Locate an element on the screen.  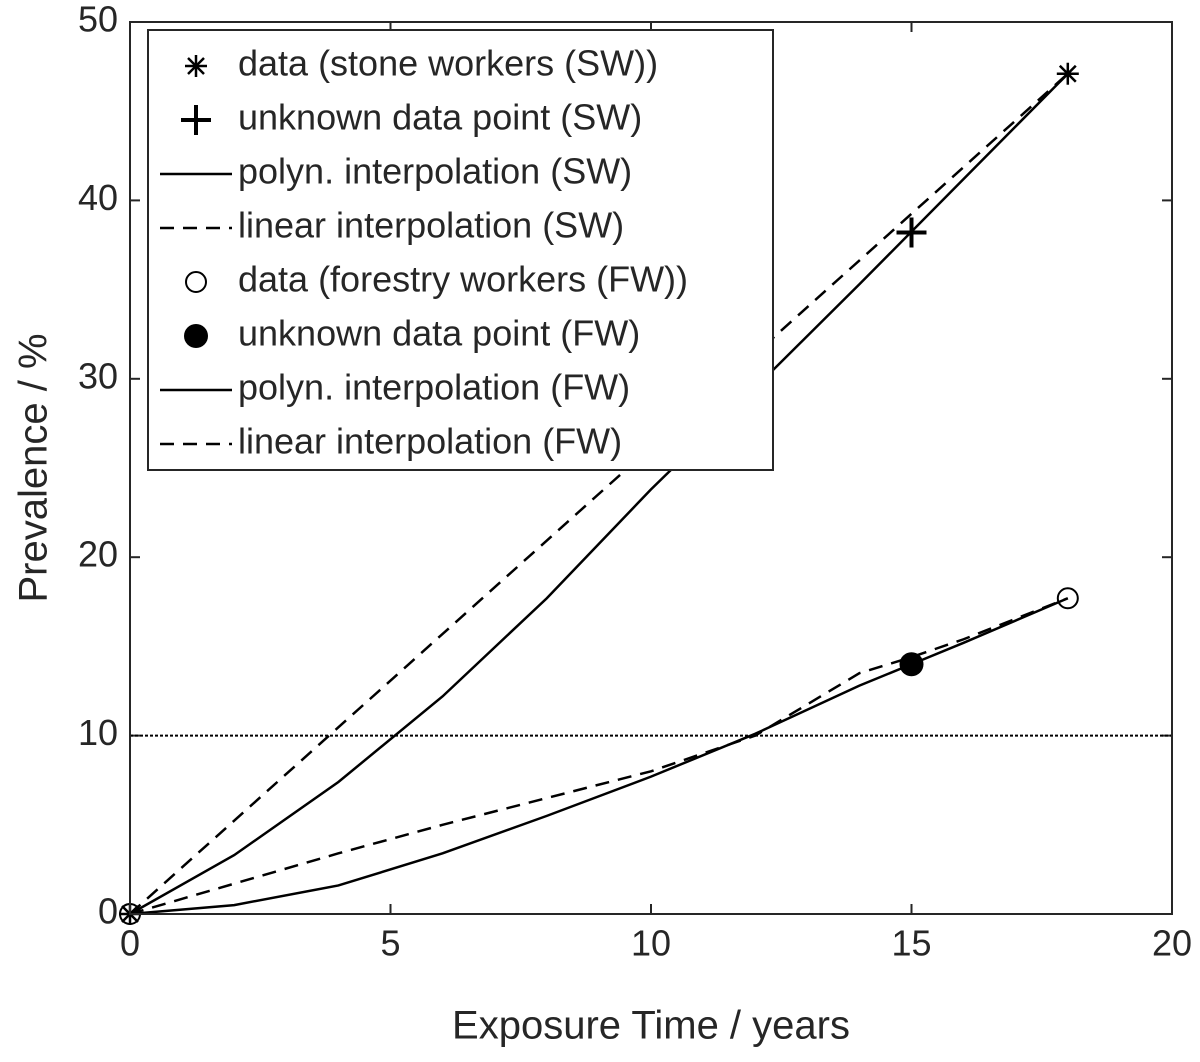
y-tick-label: 40 is located at coordinates (98, 197).